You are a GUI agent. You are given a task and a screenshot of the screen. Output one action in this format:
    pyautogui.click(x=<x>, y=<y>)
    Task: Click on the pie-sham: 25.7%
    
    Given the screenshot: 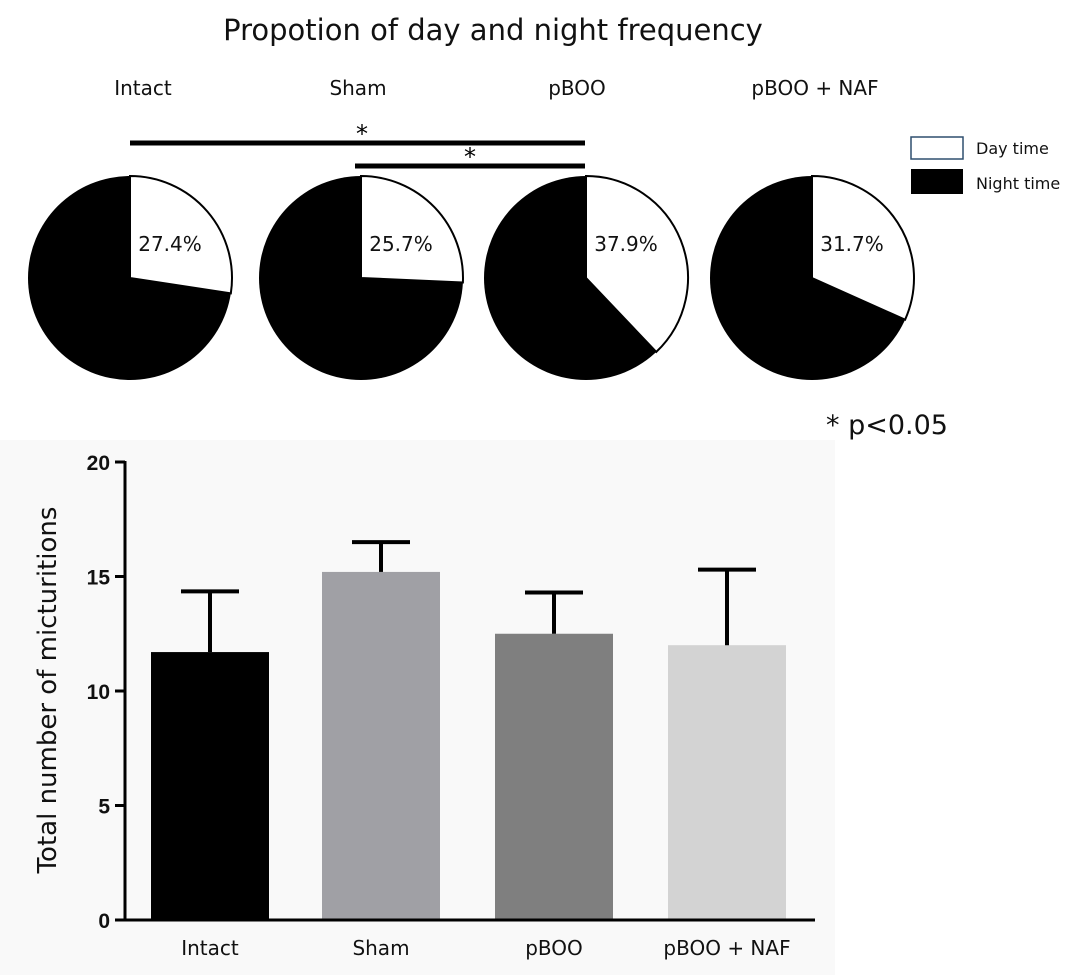 What is the action you would take?
    pyautogui.click(x=361, y=277)
    